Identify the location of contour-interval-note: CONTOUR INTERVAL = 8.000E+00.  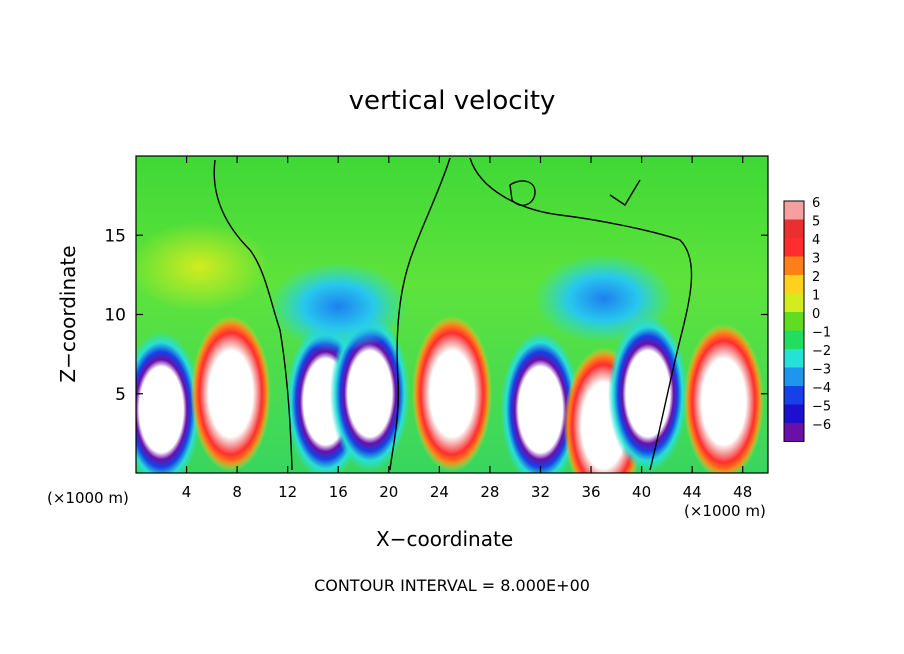
(452, 585).